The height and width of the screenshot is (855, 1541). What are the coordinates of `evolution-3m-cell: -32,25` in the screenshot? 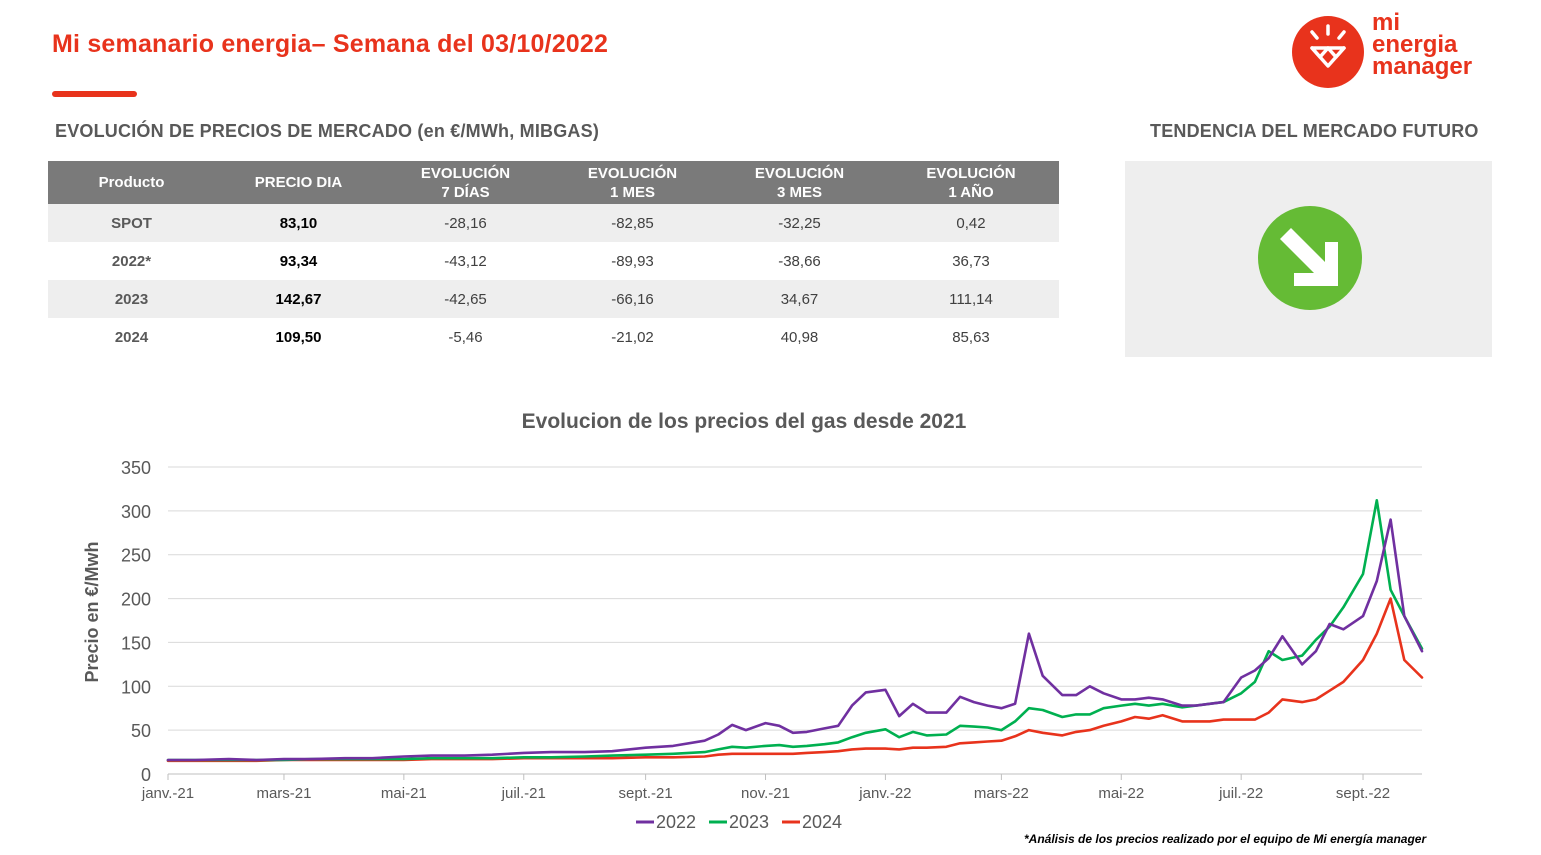 It's located at (799, 223).